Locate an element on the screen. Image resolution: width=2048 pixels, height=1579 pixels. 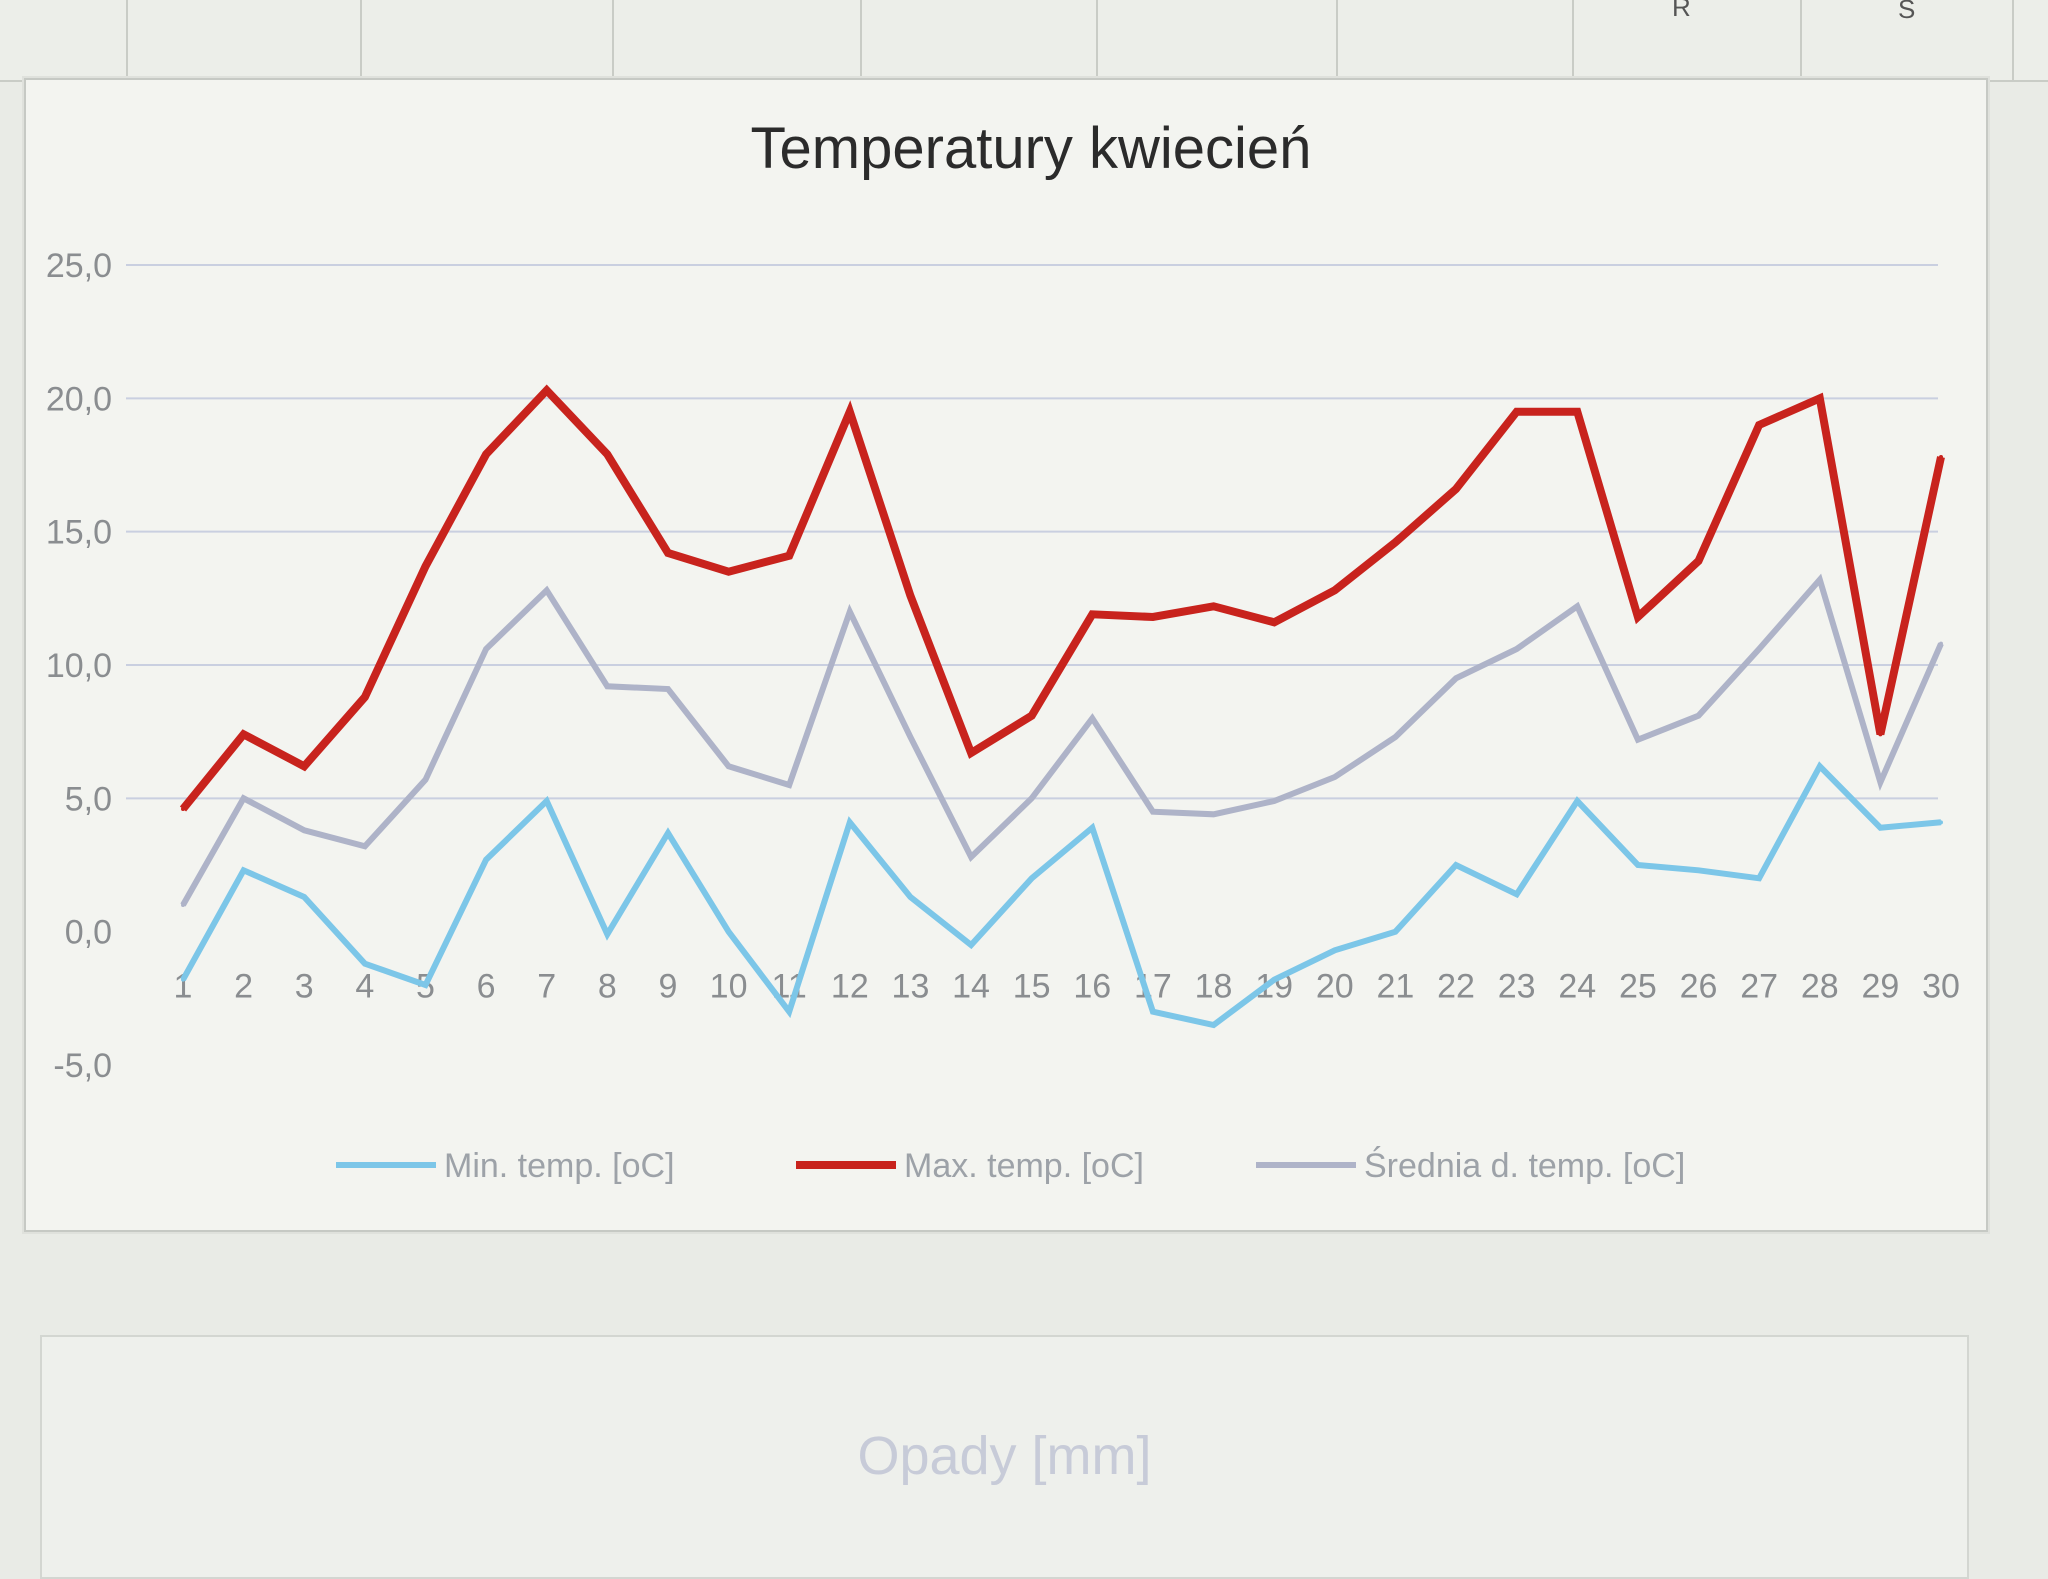
y-axis-tick-labels: 25,0 20,0 15,0 10,0 5,0 0,0 -5,0 is located at coordinates (79, 666).